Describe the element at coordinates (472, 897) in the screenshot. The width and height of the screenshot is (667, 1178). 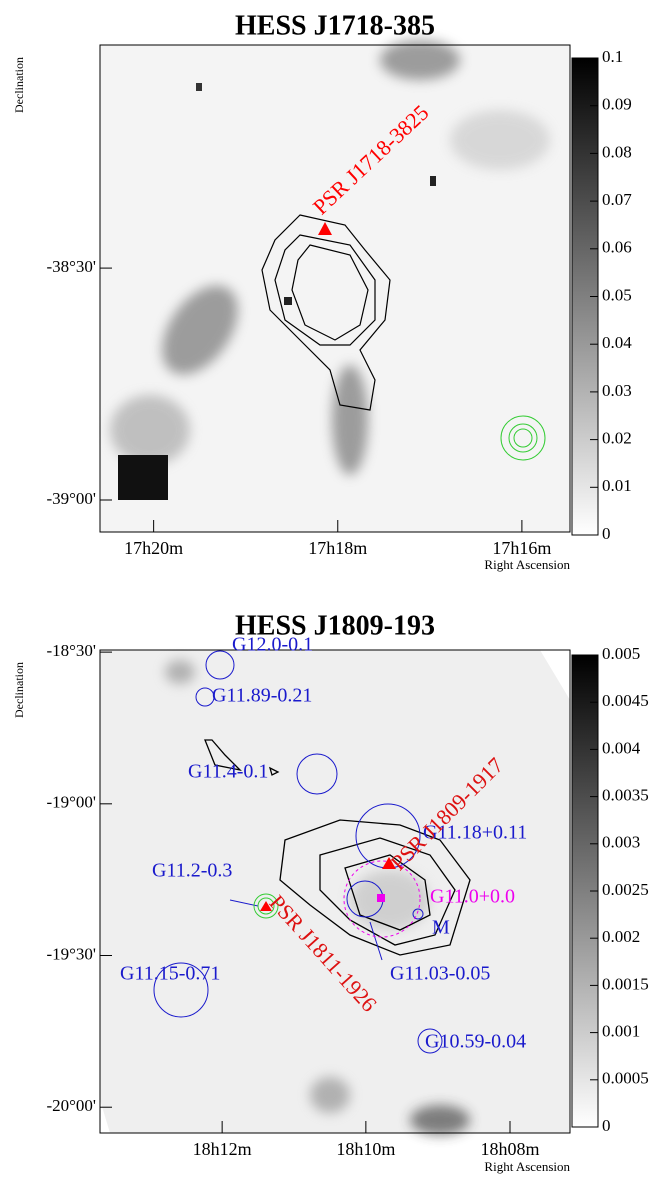
I see `annotation: G11.0+0.0` at that location.